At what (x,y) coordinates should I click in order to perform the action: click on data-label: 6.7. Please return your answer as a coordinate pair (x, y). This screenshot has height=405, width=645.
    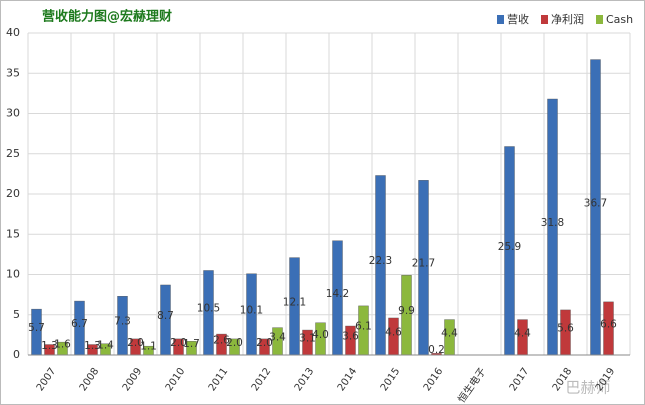
    Looking at the image, I should click on (79, 324).